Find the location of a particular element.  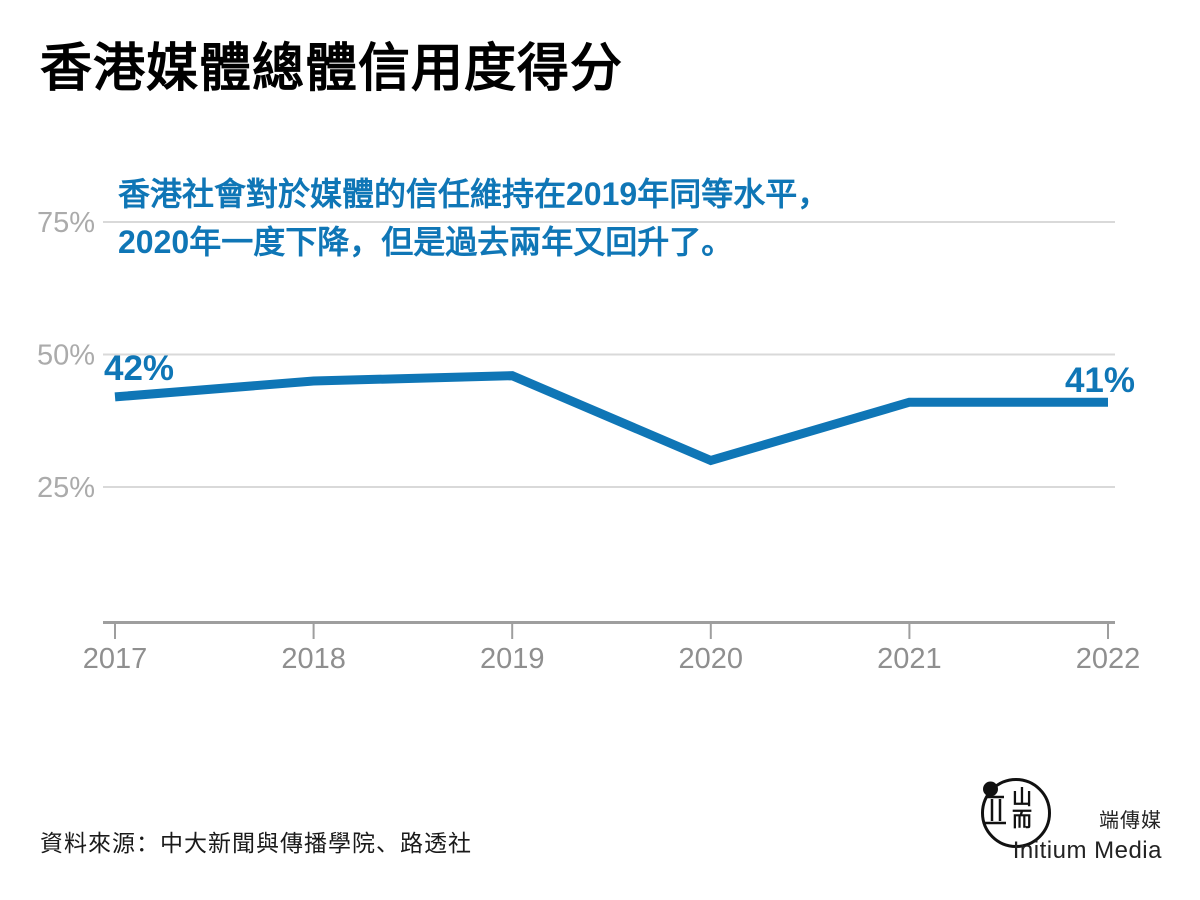

logo-circle-icon is located at coordinates (1016, 813).